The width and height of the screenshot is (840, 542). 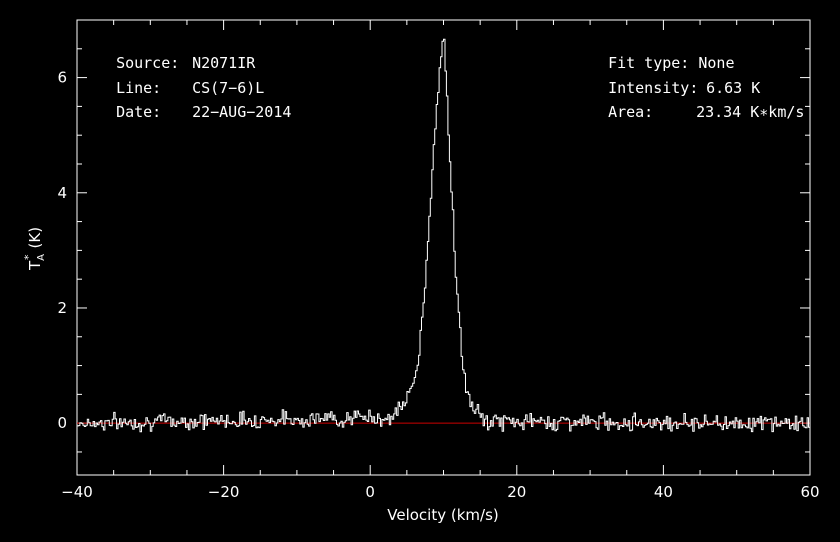 I want to click on intensity-value: 6.63 K, so click(x=733, y=88).